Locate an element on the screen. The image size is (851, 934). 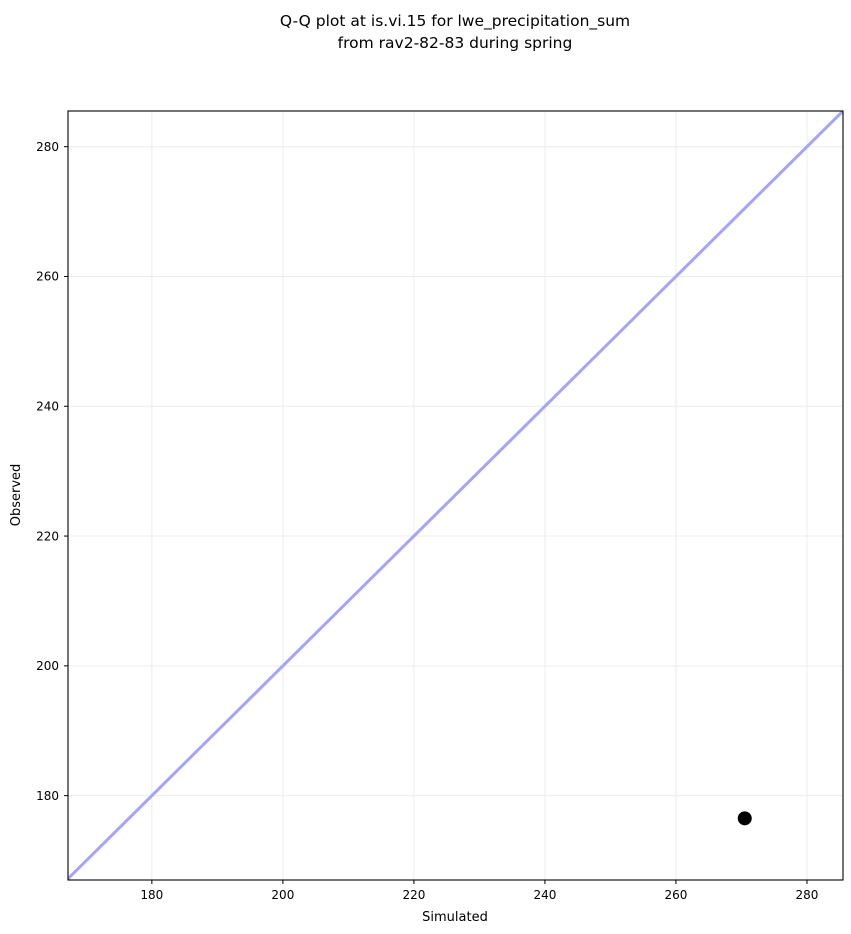
y-tick-label: 280 is located at coordinates (47, 147).